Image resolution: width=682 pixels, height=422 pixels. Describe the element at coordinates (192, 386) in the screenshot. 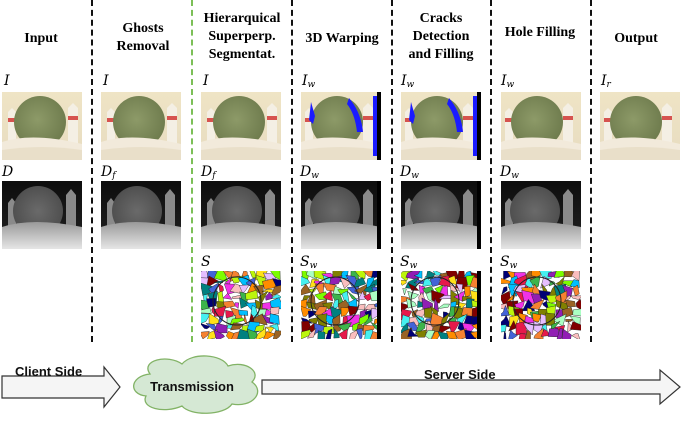

I see `transmission-label: Transmission` at that location.